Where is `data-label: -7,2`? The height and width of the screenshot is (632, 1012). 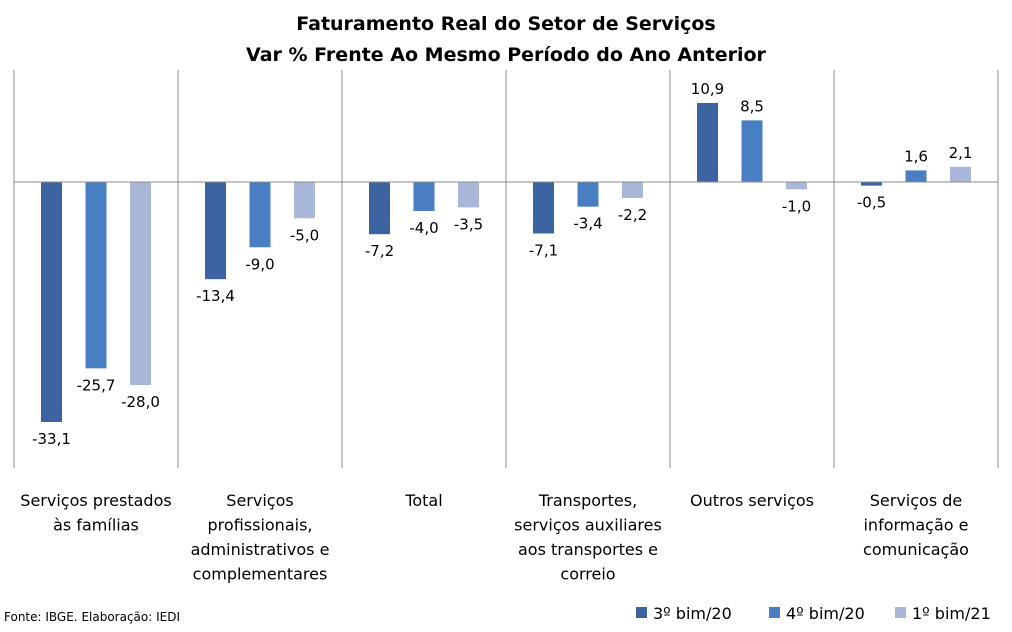
data-label: -7,2 is located at coordinates (379, 251).